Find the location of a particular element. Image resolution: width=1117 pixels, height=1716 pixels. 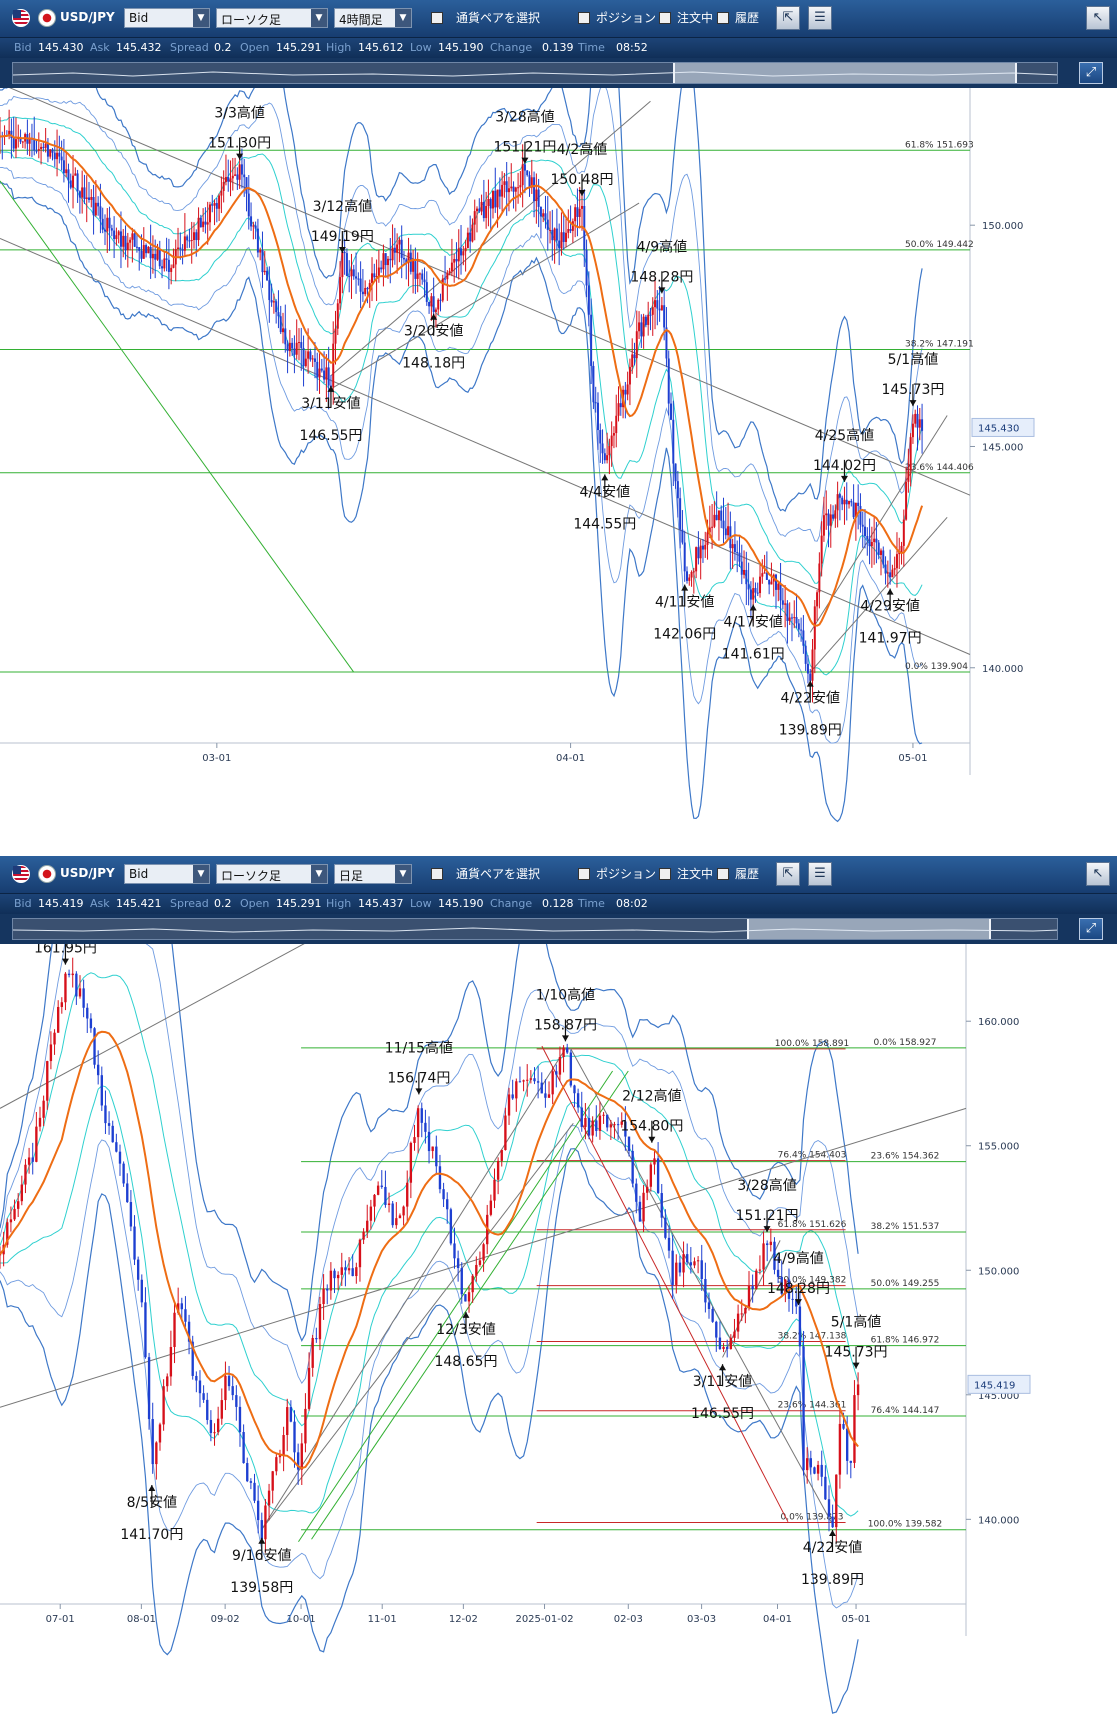

chart-navigator: ⤢ is located at coordinates (558, 73).